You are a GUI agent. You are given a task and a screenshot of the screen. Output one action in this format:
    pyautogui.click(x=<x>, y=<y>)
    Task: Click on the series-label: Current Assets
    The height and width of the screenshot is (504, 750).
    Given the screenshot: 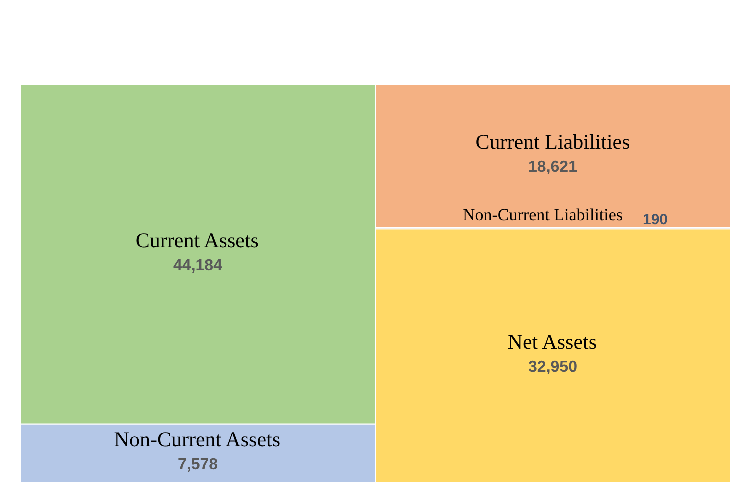 What is the action you would take?
    pyautogui.click(x=197, y=240)
    